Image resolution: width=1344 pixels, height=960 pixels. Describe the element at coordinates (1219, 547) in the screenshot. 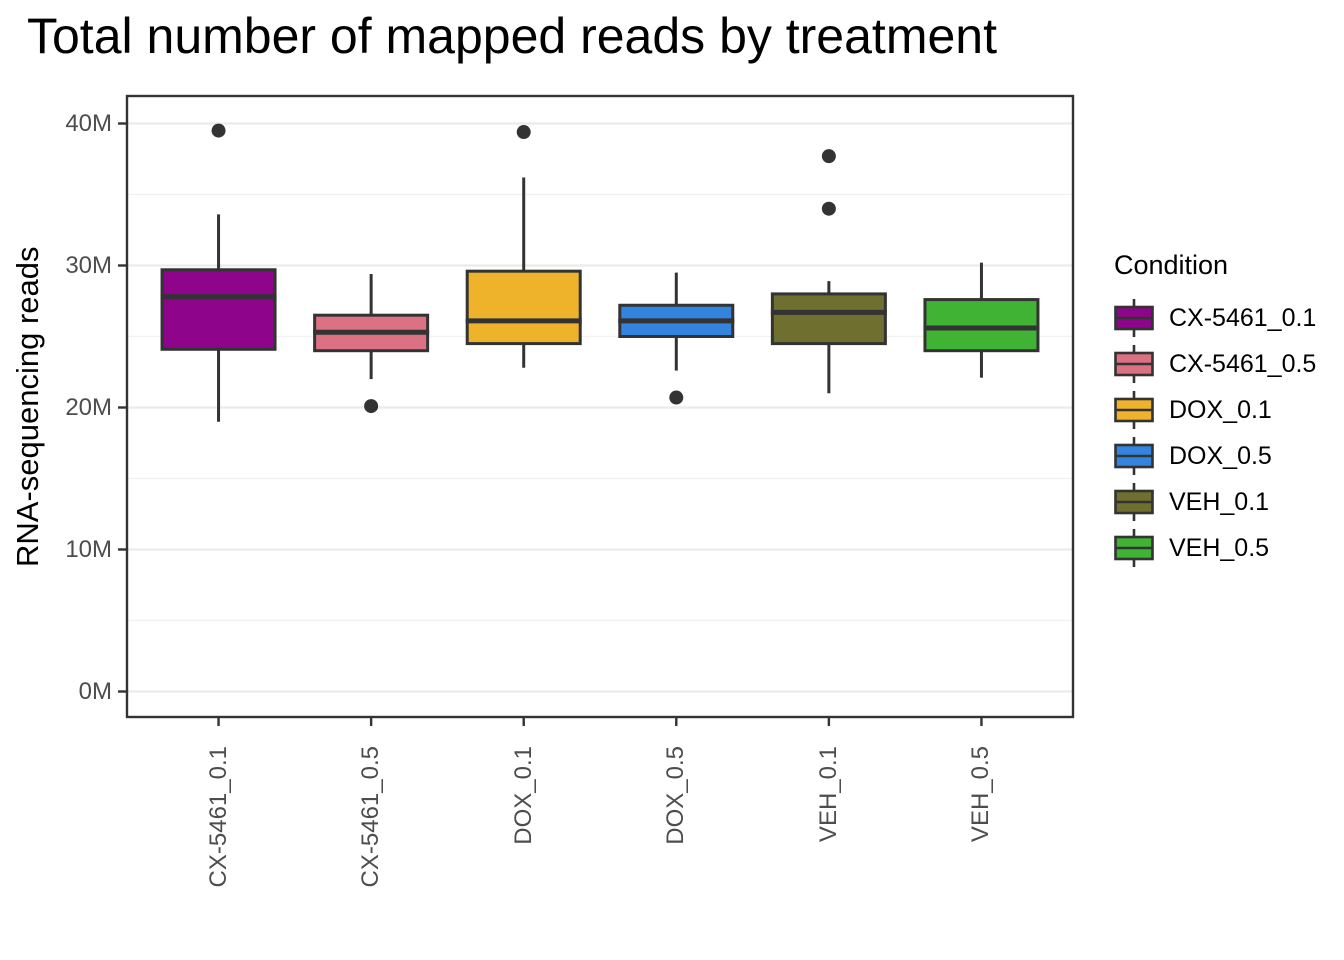

I see `legend-item-label: VEH_0.5` at that location.